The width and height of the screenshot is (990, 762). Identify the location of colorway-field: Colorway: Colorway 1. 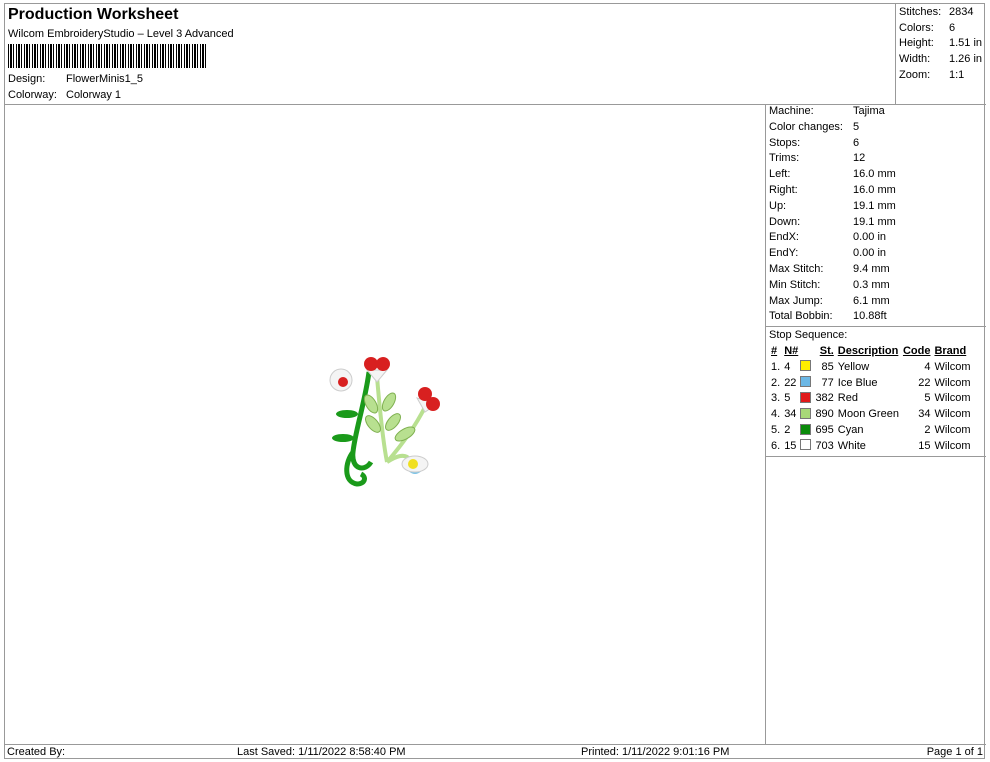
(64, 95).